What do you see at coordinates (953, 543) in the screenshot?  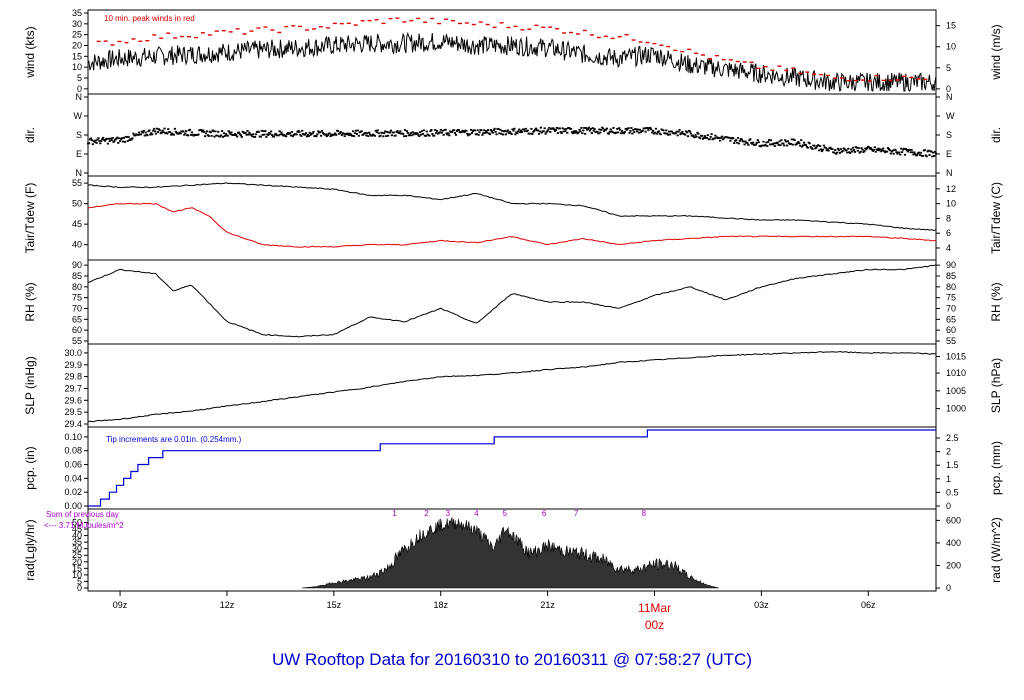 I see `panel-rad-right-tick-label: 400` at bounding box center [953, 543].